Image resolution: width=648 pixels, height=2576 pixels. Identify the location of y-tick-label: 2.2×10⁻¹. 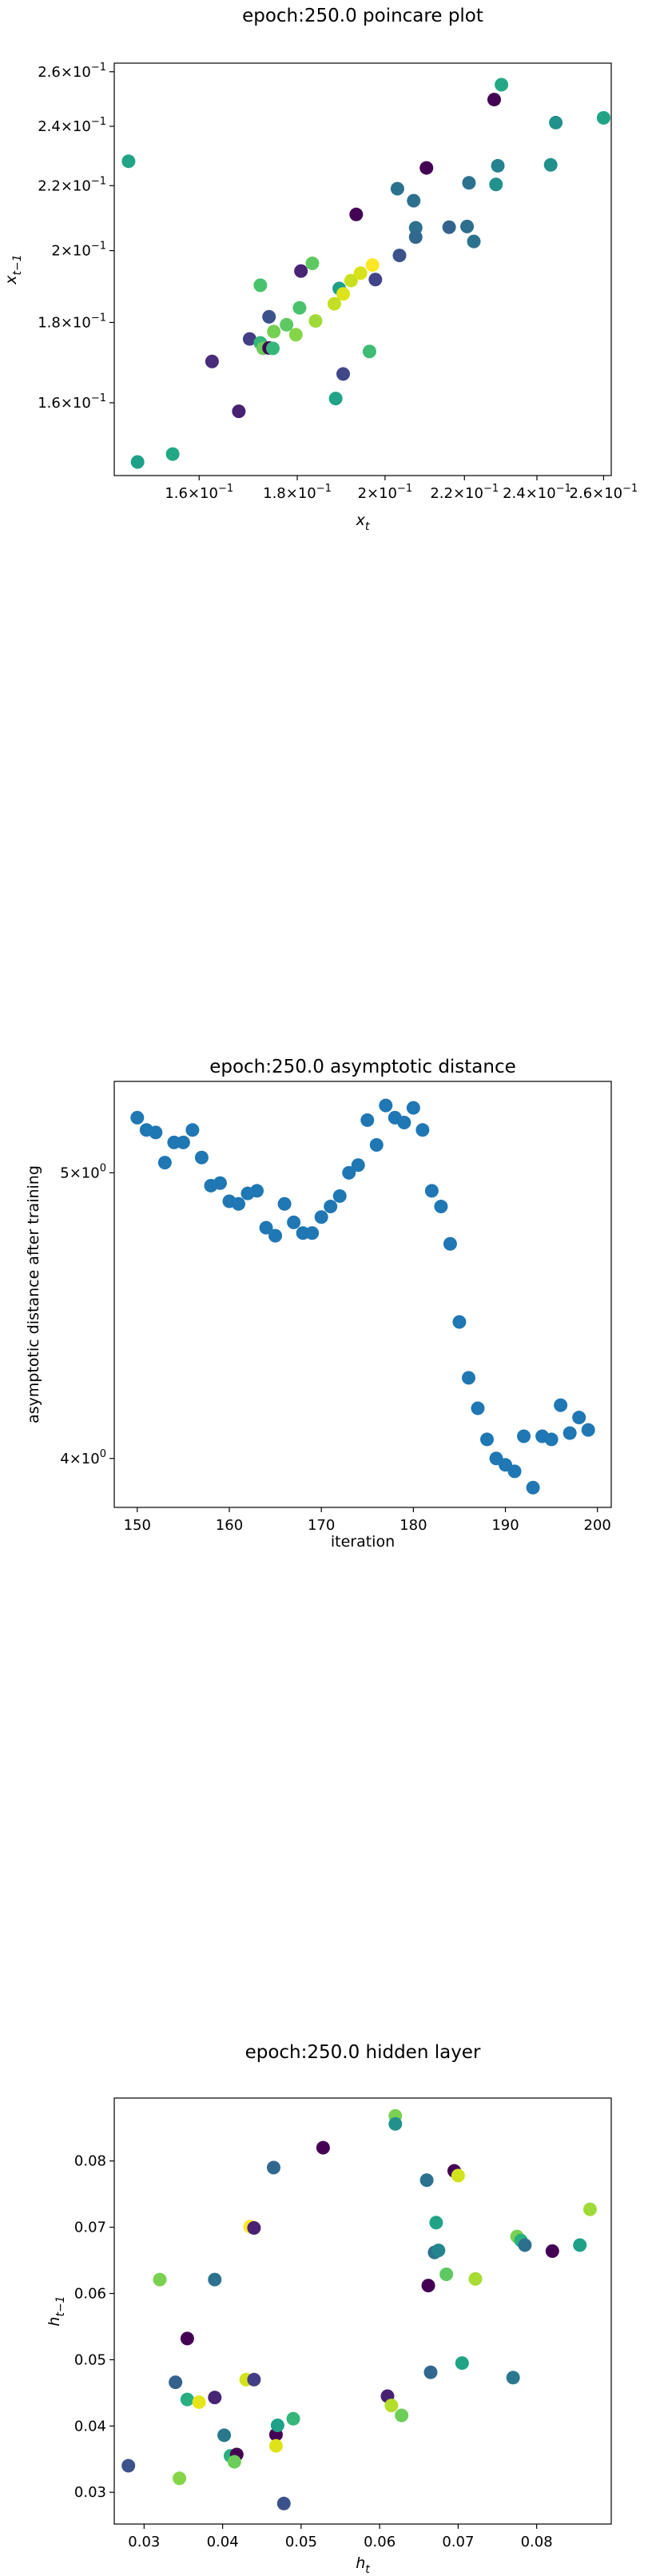
(72, 184).